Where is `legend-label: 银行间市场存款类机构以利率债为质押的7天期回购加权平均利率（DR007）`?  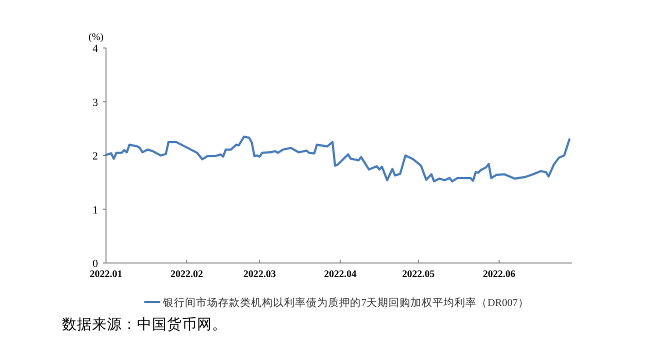 legend-label: 银行间市场存款类机构以利率债为质押的7天期回购加权平均利率（DR007） is located at coordinates (345, 302).